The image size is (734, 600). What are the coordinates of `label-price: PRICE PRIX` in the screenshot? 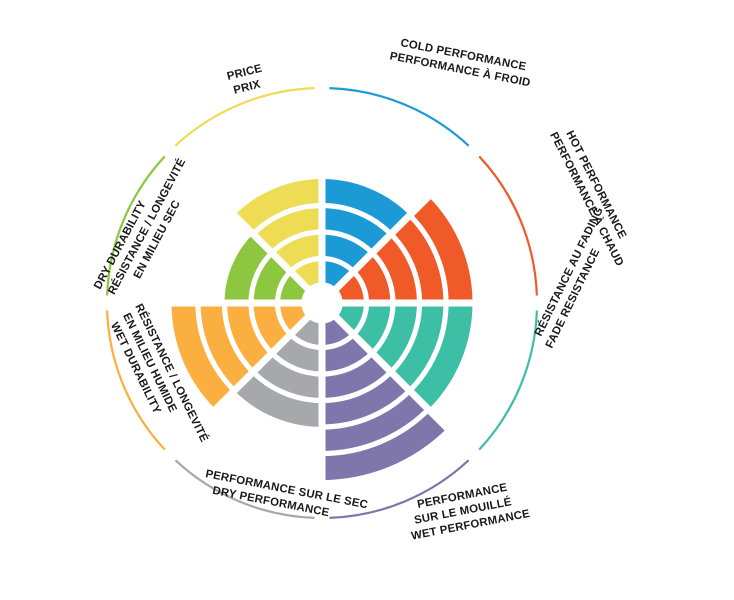 It's located at (245, 80).